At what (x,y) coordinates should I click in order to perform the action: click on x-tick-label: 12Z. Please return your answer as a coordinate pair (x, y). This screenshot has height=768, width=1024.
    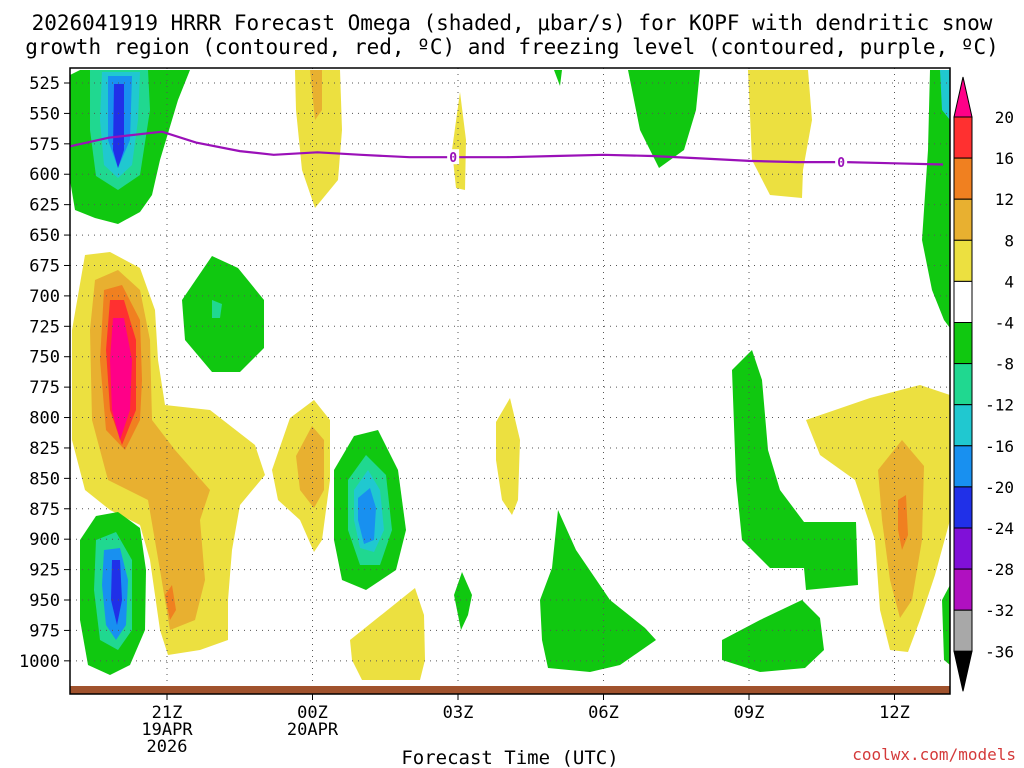
    Looking at the image, I should click on (894, 713).